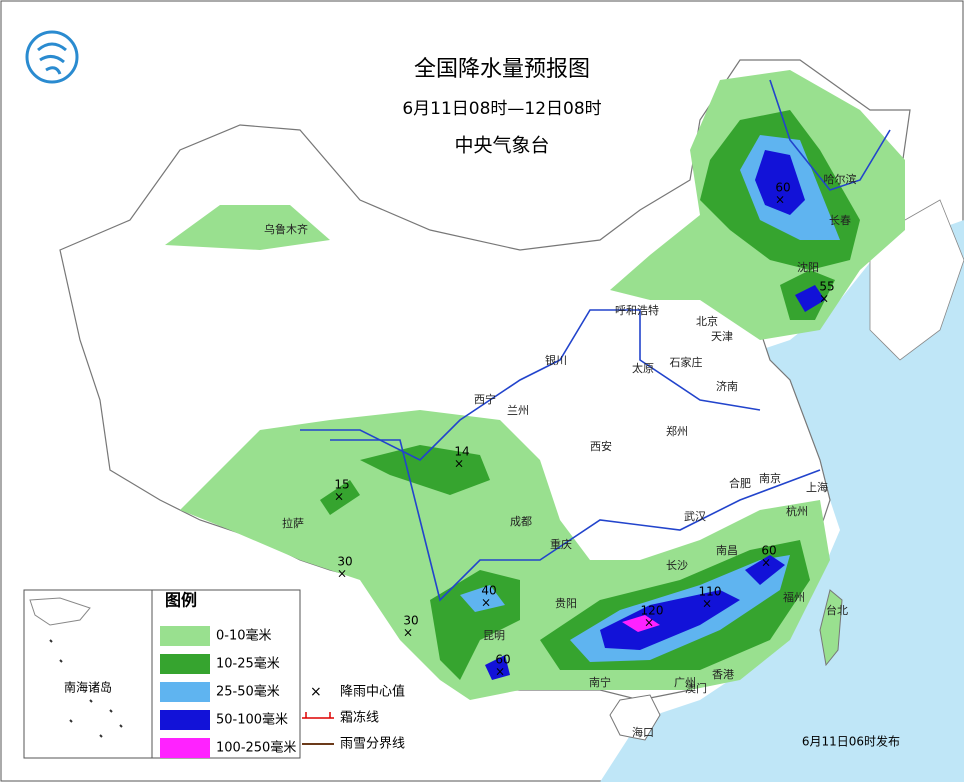 This screenshot has height=782, width=964. What do you see at coordinates (575, 520) in the screenshot?
I see `yangtze-river` at bounding box center [575, 520].